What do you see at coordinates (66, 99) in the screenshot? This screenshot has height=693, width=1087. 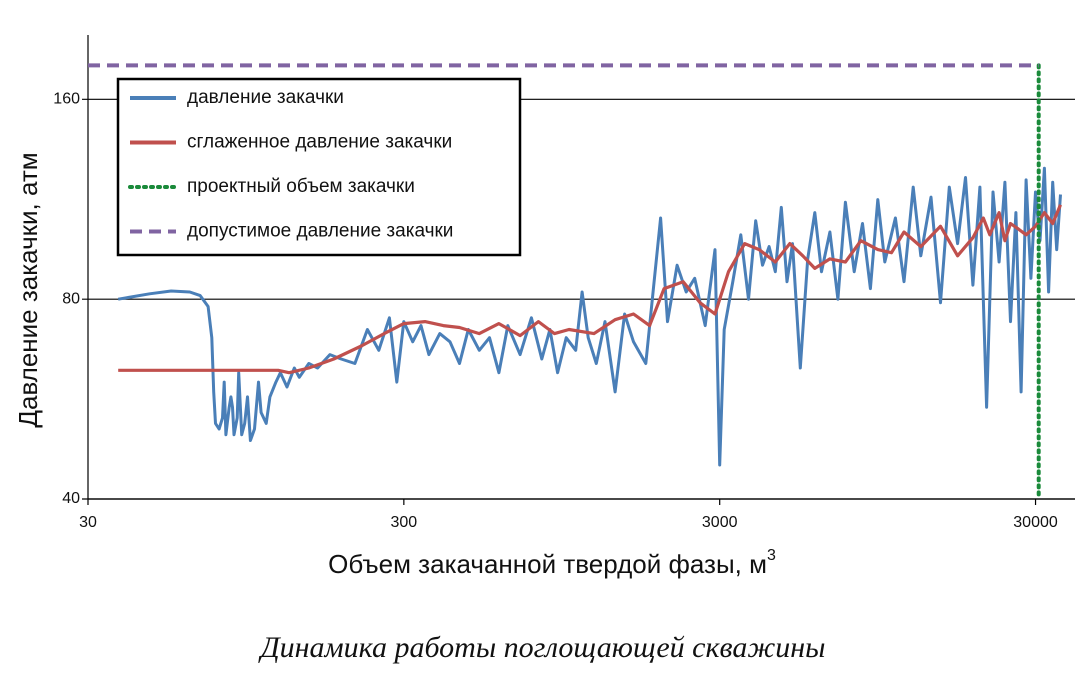 I see `y-tick-label: 160` at bounding box center [66, 99].